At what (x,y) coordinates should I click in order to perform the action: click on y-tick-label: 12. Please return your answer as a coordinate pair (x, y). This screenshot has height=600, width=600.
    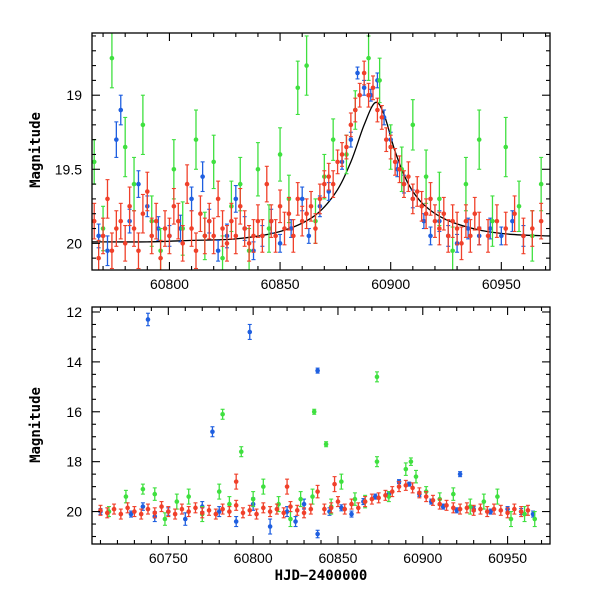
    Looking at the image, I should click on (74, 312).